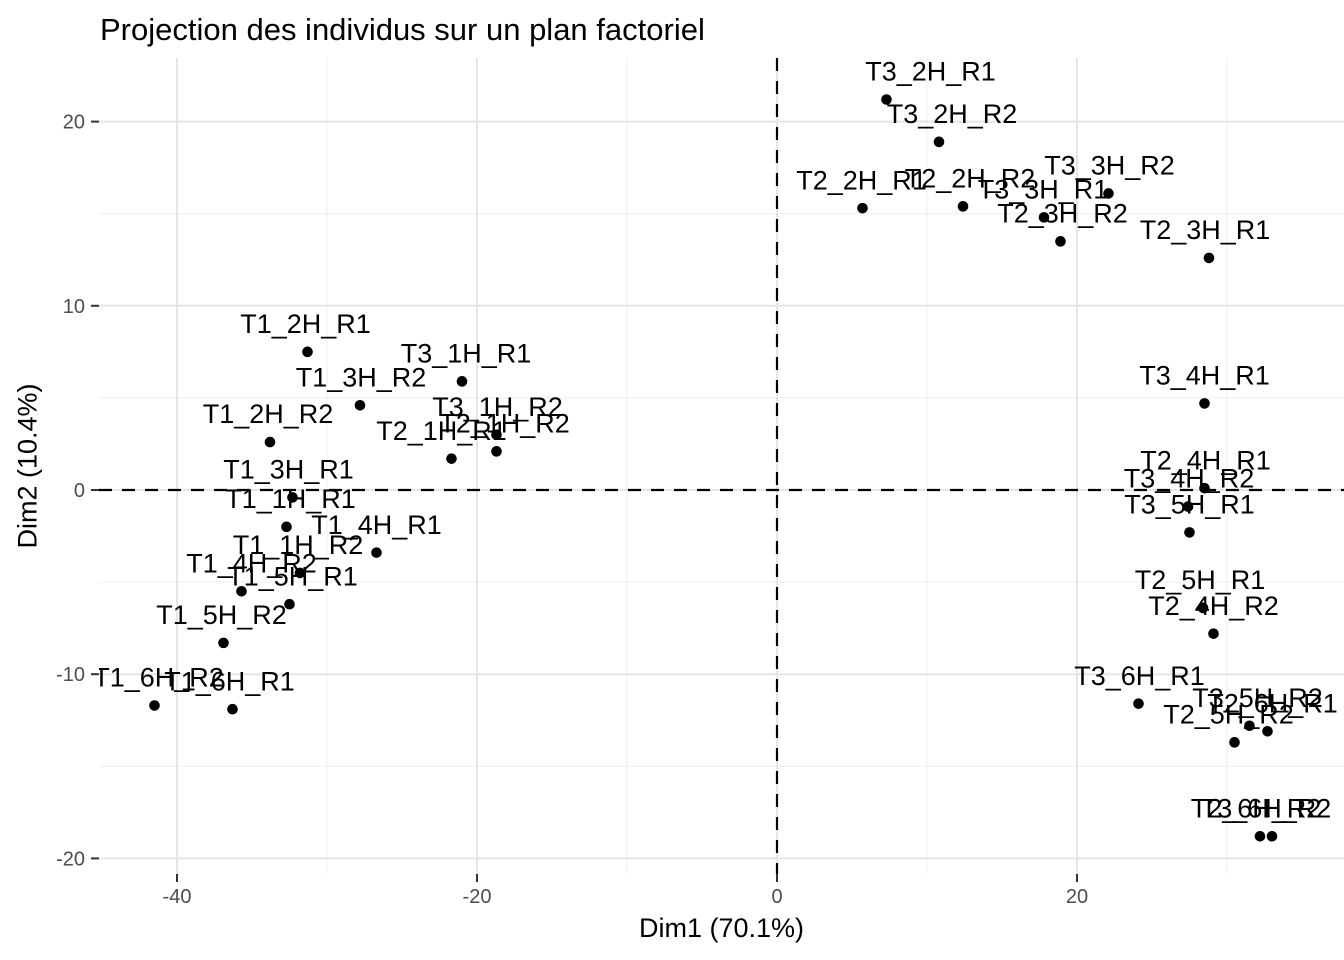 Image resolution: width=1344 pixels, height=960 pixels. Describe the element at coordinates (952, 114) in the screenshot. I see `point-label: T3_2H_R2` at that location.